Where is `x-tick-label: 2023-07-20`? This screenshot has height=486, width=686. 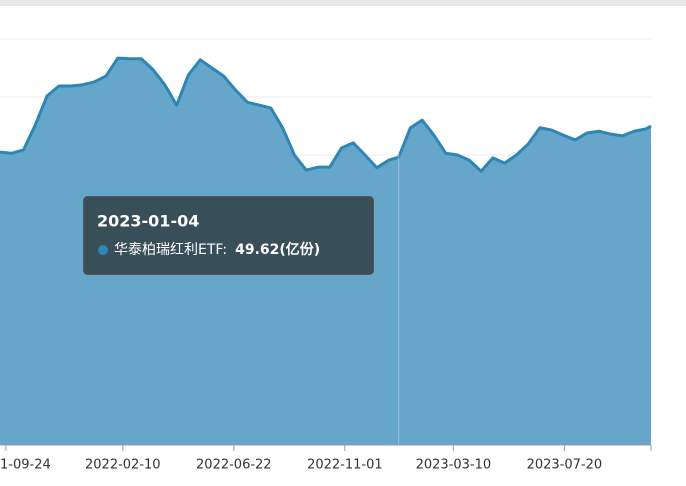 x-tick-label: 2023-07-20 is located at coordinates (565, 465).